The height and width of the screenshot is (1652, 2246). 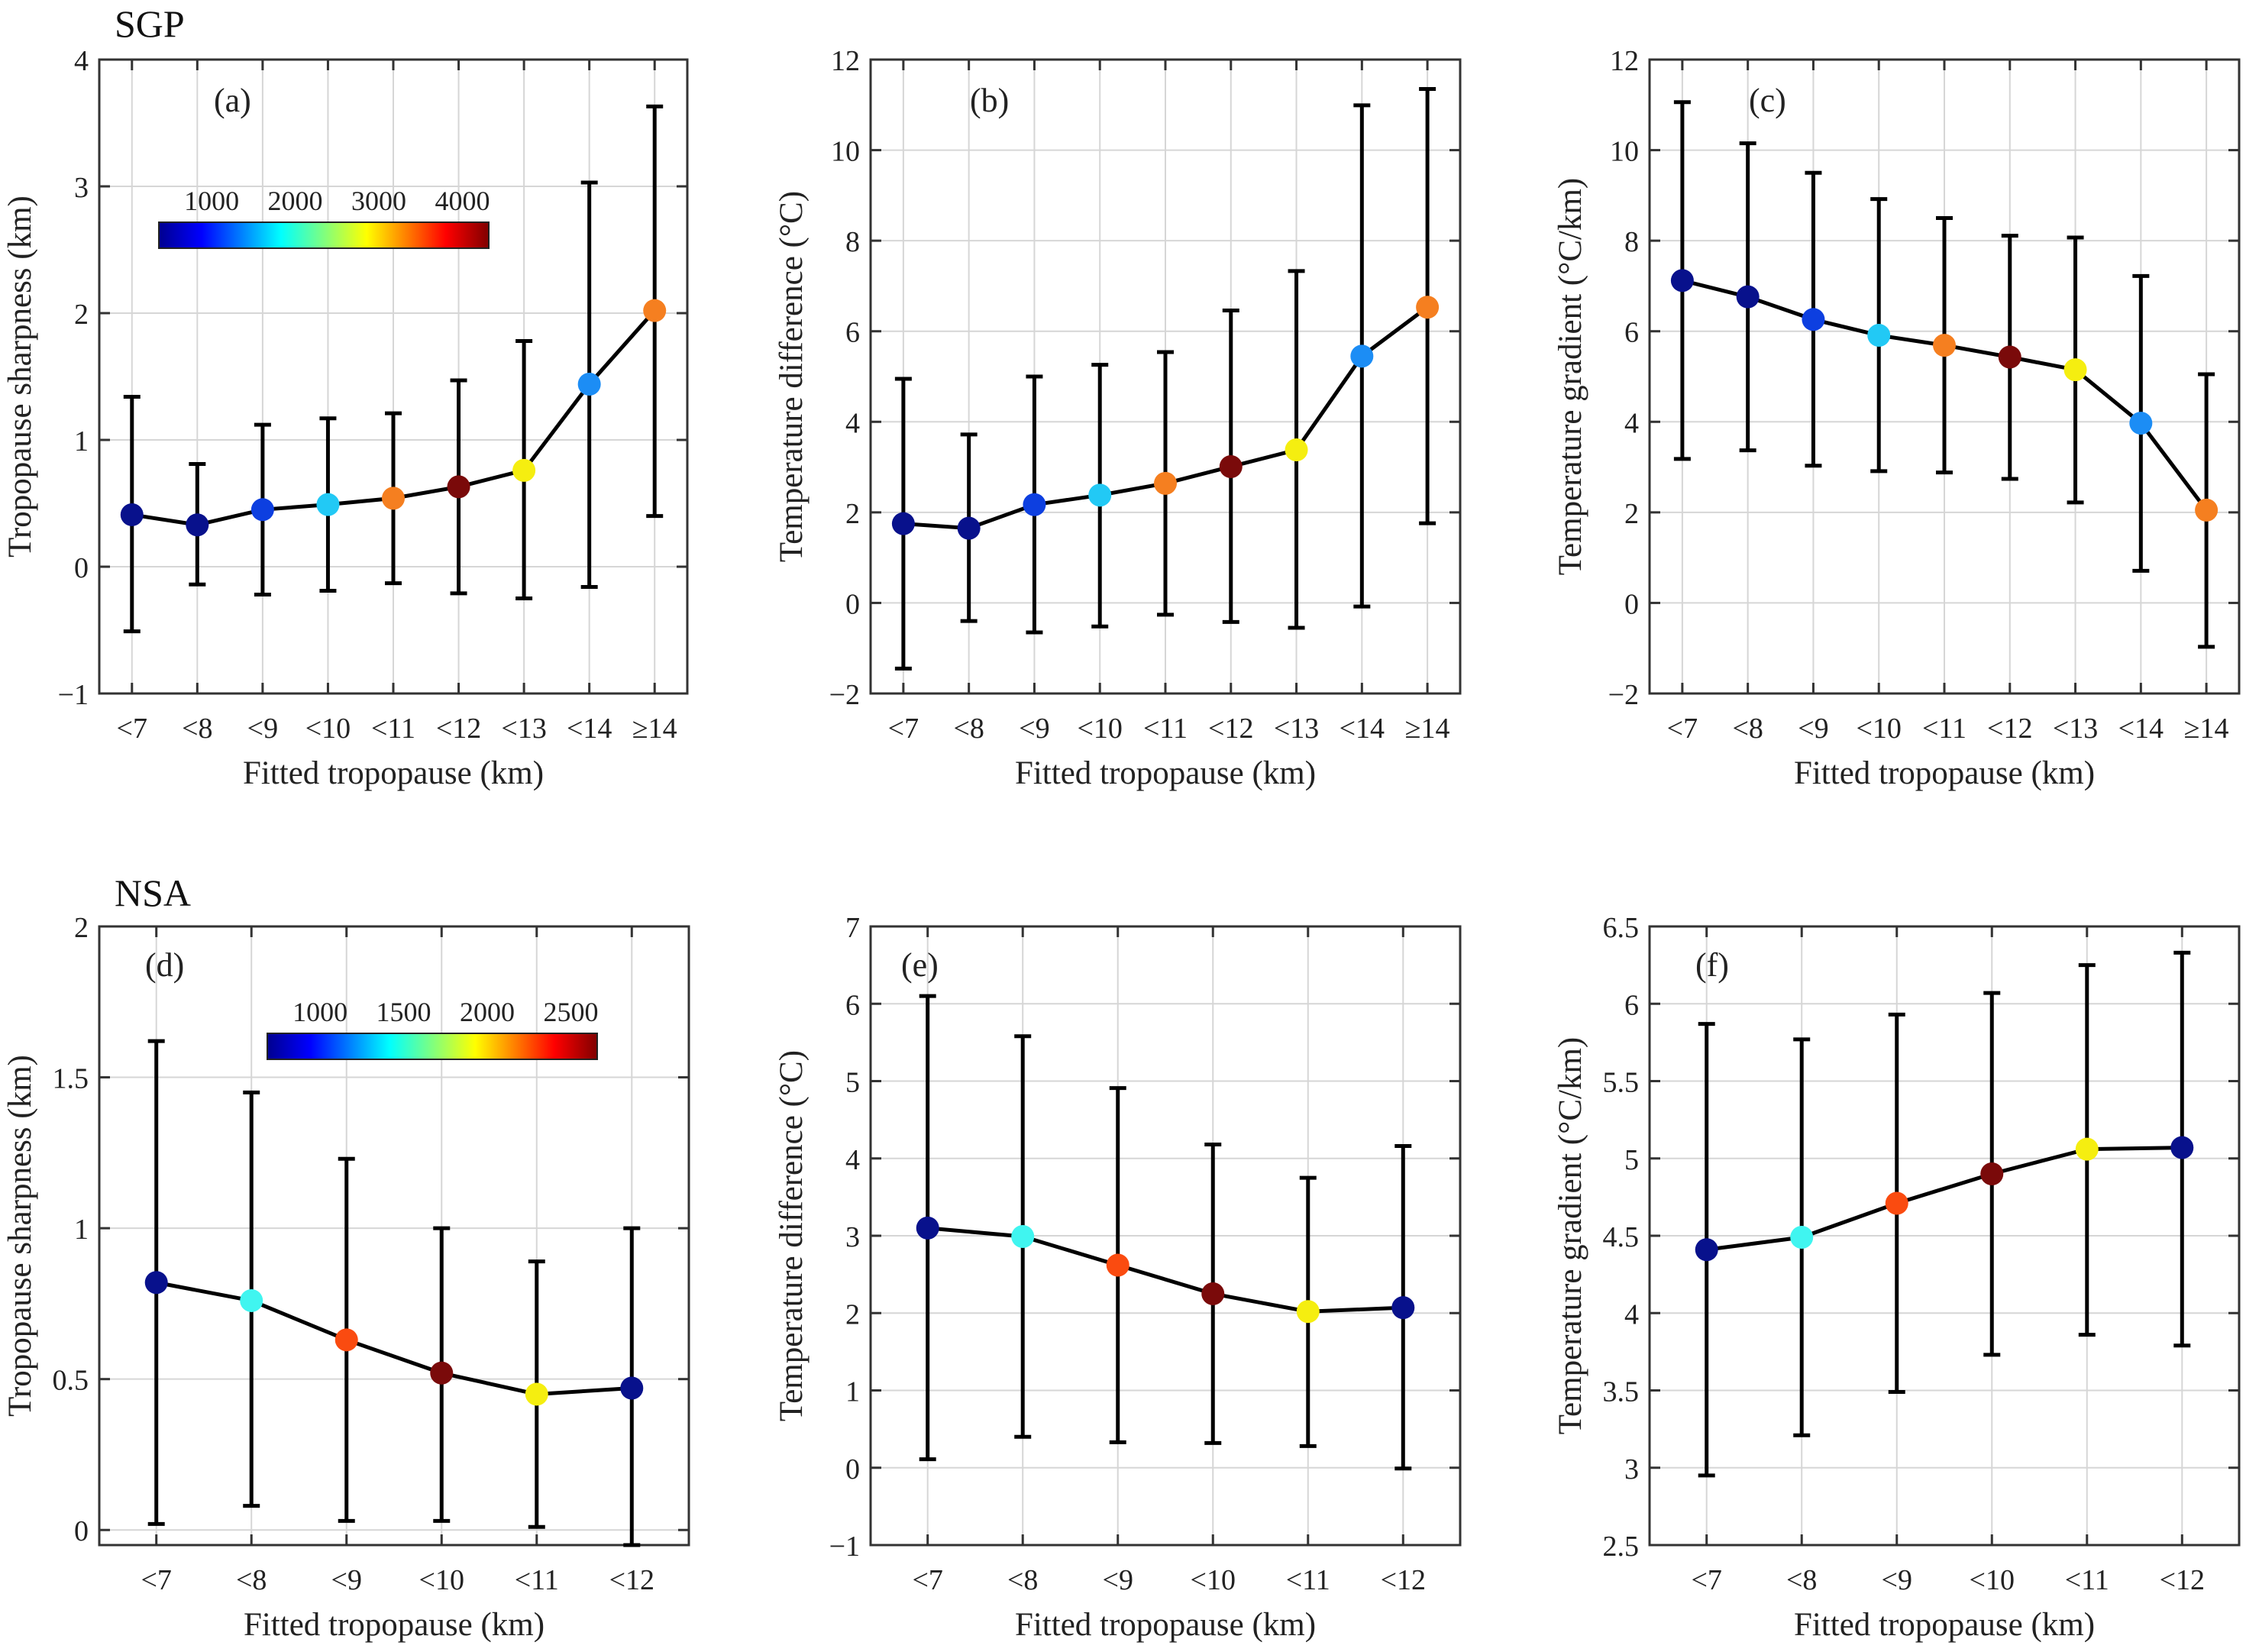 What do you see at coordinates (164, 965) in the screenshot?
I see `panel-label: (d)` at bounding box center [164, 965].